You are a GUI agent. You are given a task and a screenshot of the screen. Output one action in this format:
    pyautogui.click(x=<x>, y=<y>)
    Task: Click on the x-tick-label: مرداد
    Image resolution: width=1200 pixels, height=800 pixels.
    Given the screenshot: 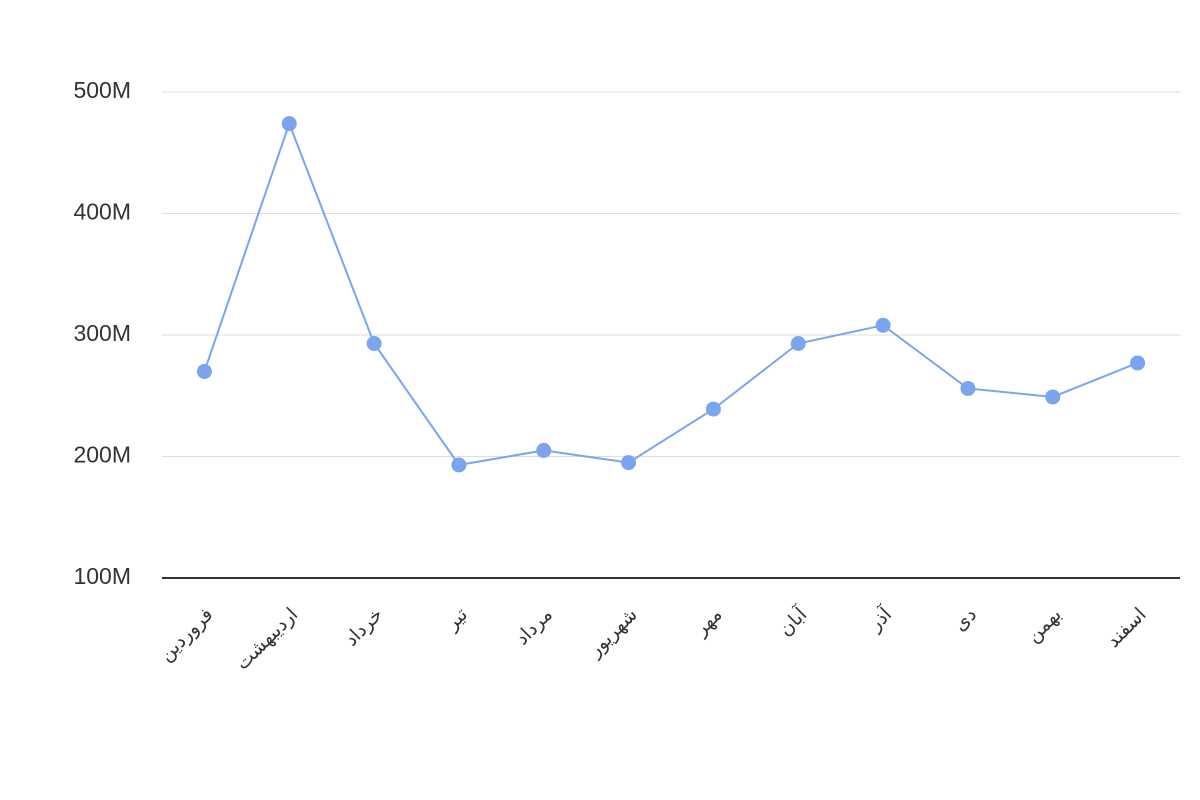 What is the action you would take?
    pyautogui.click(x=534, y=626)
    